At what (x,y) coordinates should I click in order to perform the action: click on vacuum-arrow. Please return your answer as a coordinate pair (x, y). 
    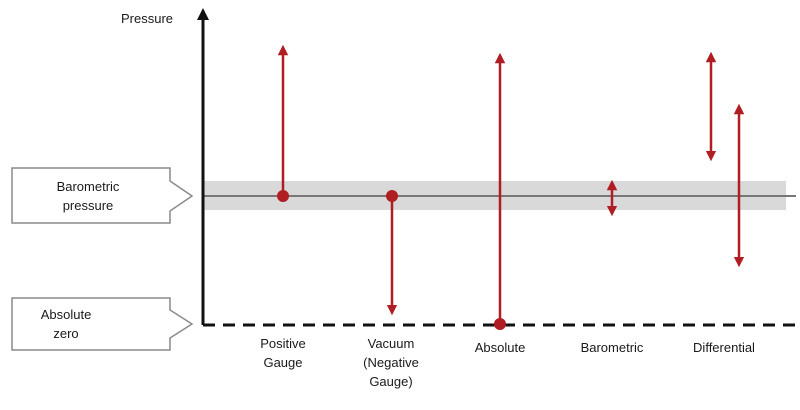
    Looking at the image, I should click on (392, 253).